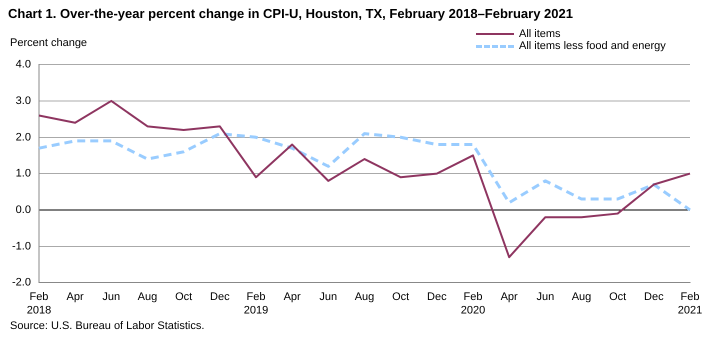  I want to click on source-note: Source: U.S. Bureau of Labor Statistics., so click(107, 326).